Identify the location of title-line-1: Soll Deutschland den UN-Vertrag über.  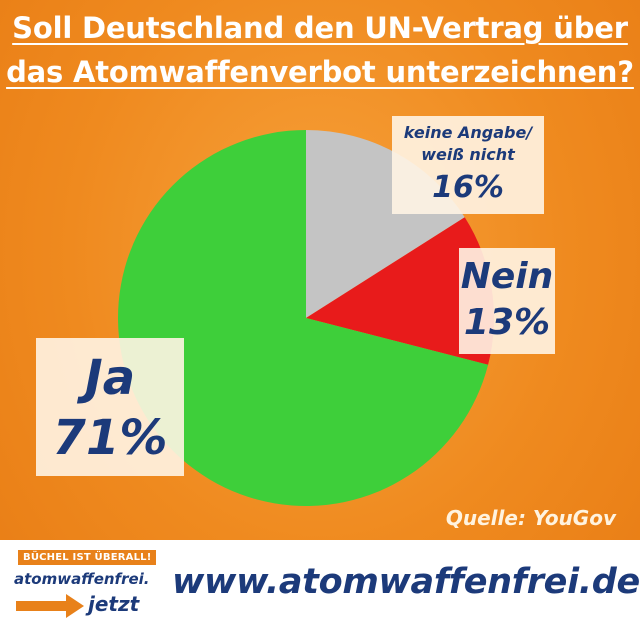
(320, 28).